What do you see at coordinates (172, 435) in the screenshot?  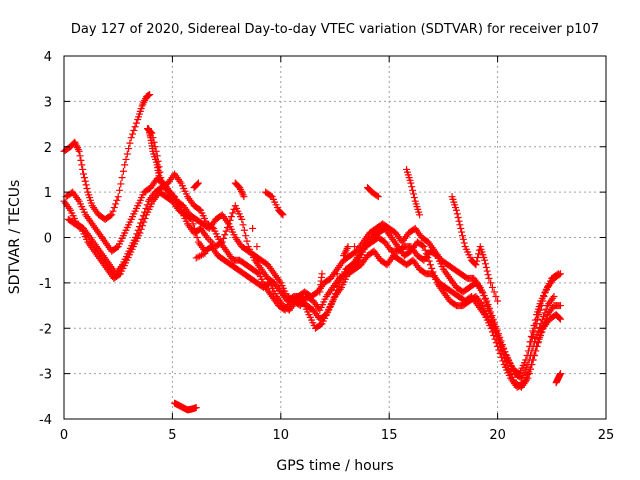 I see `x-tick-label: 5` at bounding box center [172, 435].